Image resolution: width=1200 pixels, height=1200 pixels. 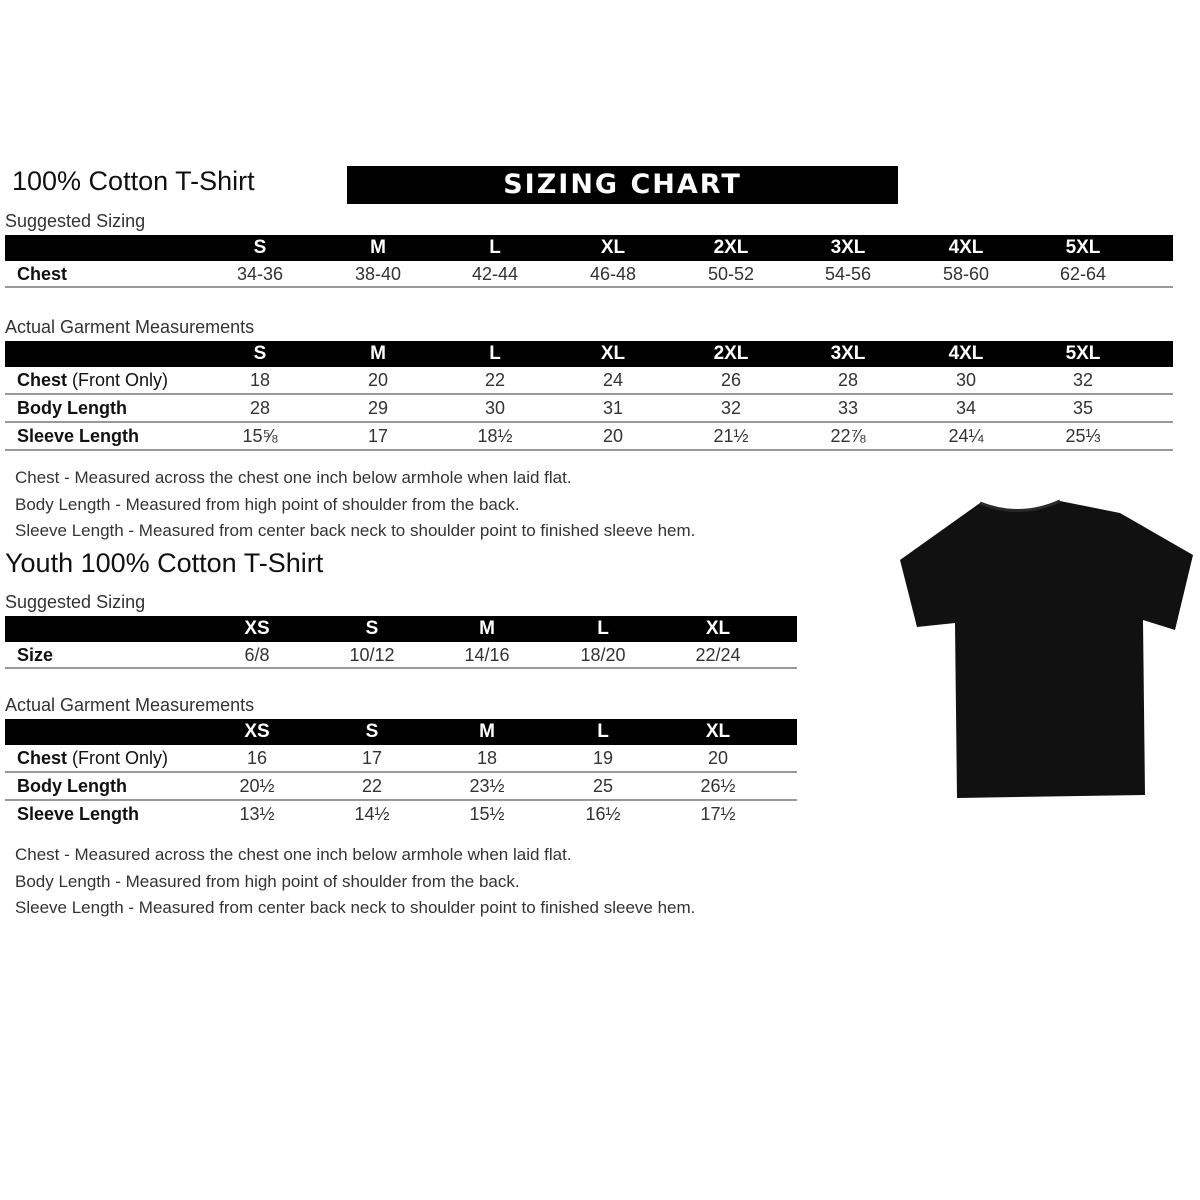 I want to click on table-row: Sleeve Length 13½ 14½ 15½ 16½ 17½, so click(x=401, y=815).